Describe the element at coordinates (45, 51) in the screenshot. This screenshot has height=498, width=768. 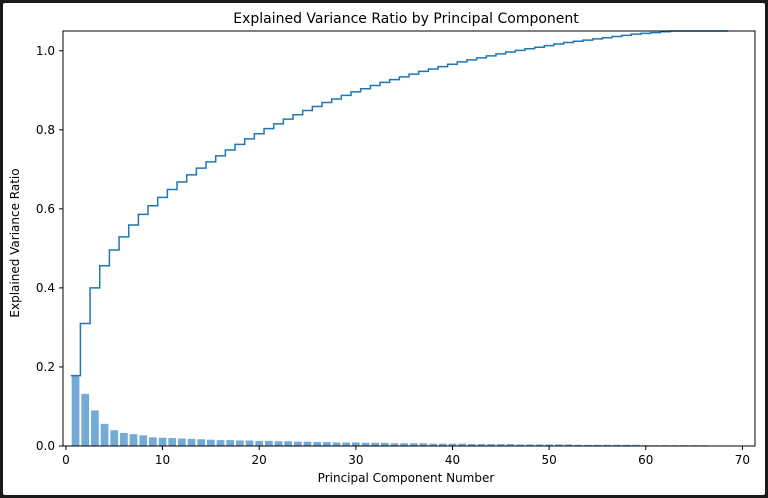
I see `y-tick-label: 1.0` at that location.